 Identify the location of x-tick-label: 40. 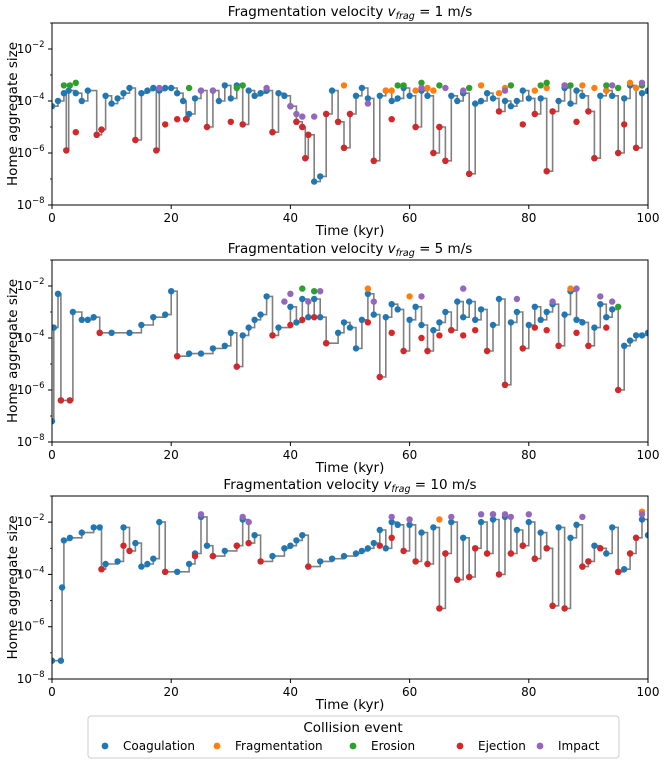
(290, 455).